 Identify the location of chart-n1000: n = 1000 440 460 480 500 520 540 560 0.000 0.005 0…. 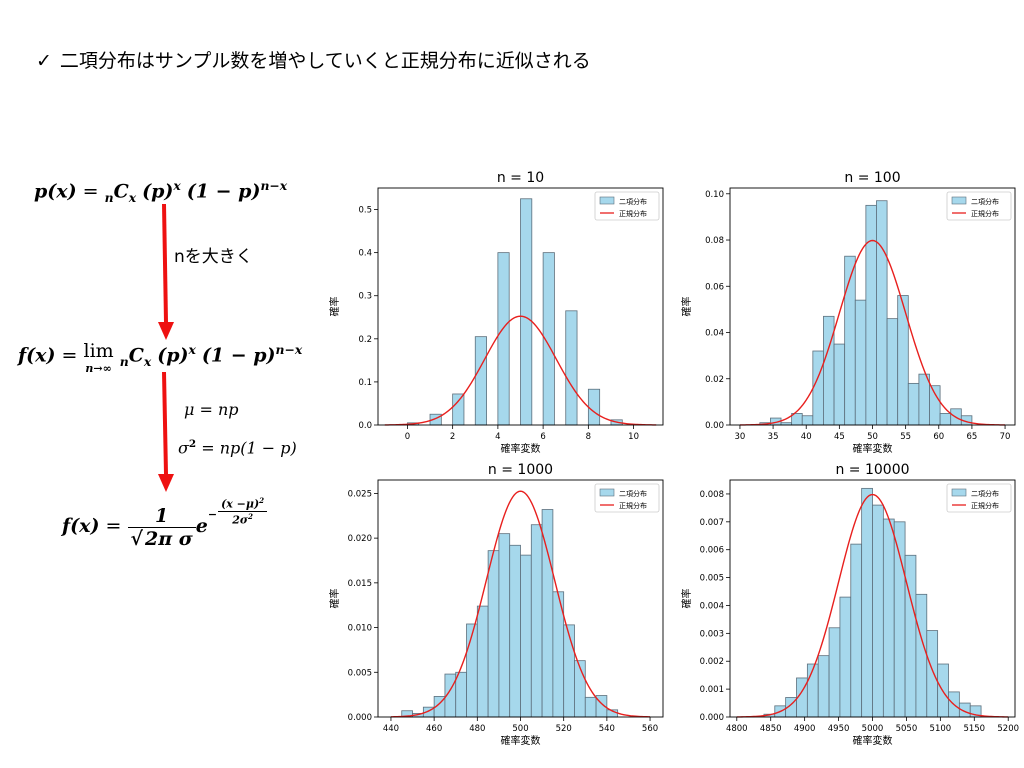
(496, 604).